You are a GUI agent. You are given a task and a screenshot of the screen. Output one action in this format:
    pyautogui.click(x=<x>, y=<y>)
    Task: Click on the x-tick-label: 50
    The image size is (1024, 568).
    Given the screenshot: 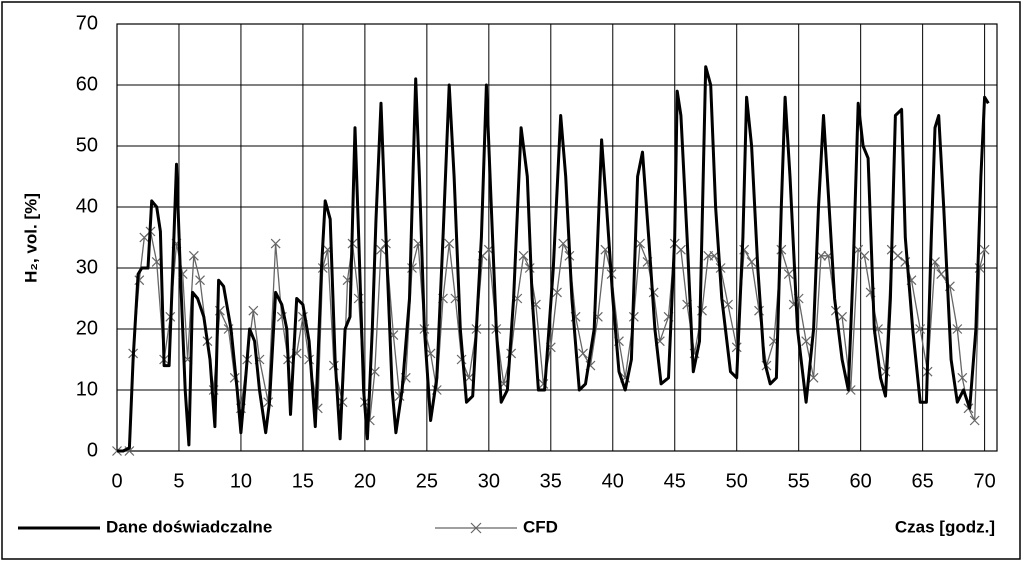 What is the action you would take?
    pyautogui.click(x=737, y=481)
    